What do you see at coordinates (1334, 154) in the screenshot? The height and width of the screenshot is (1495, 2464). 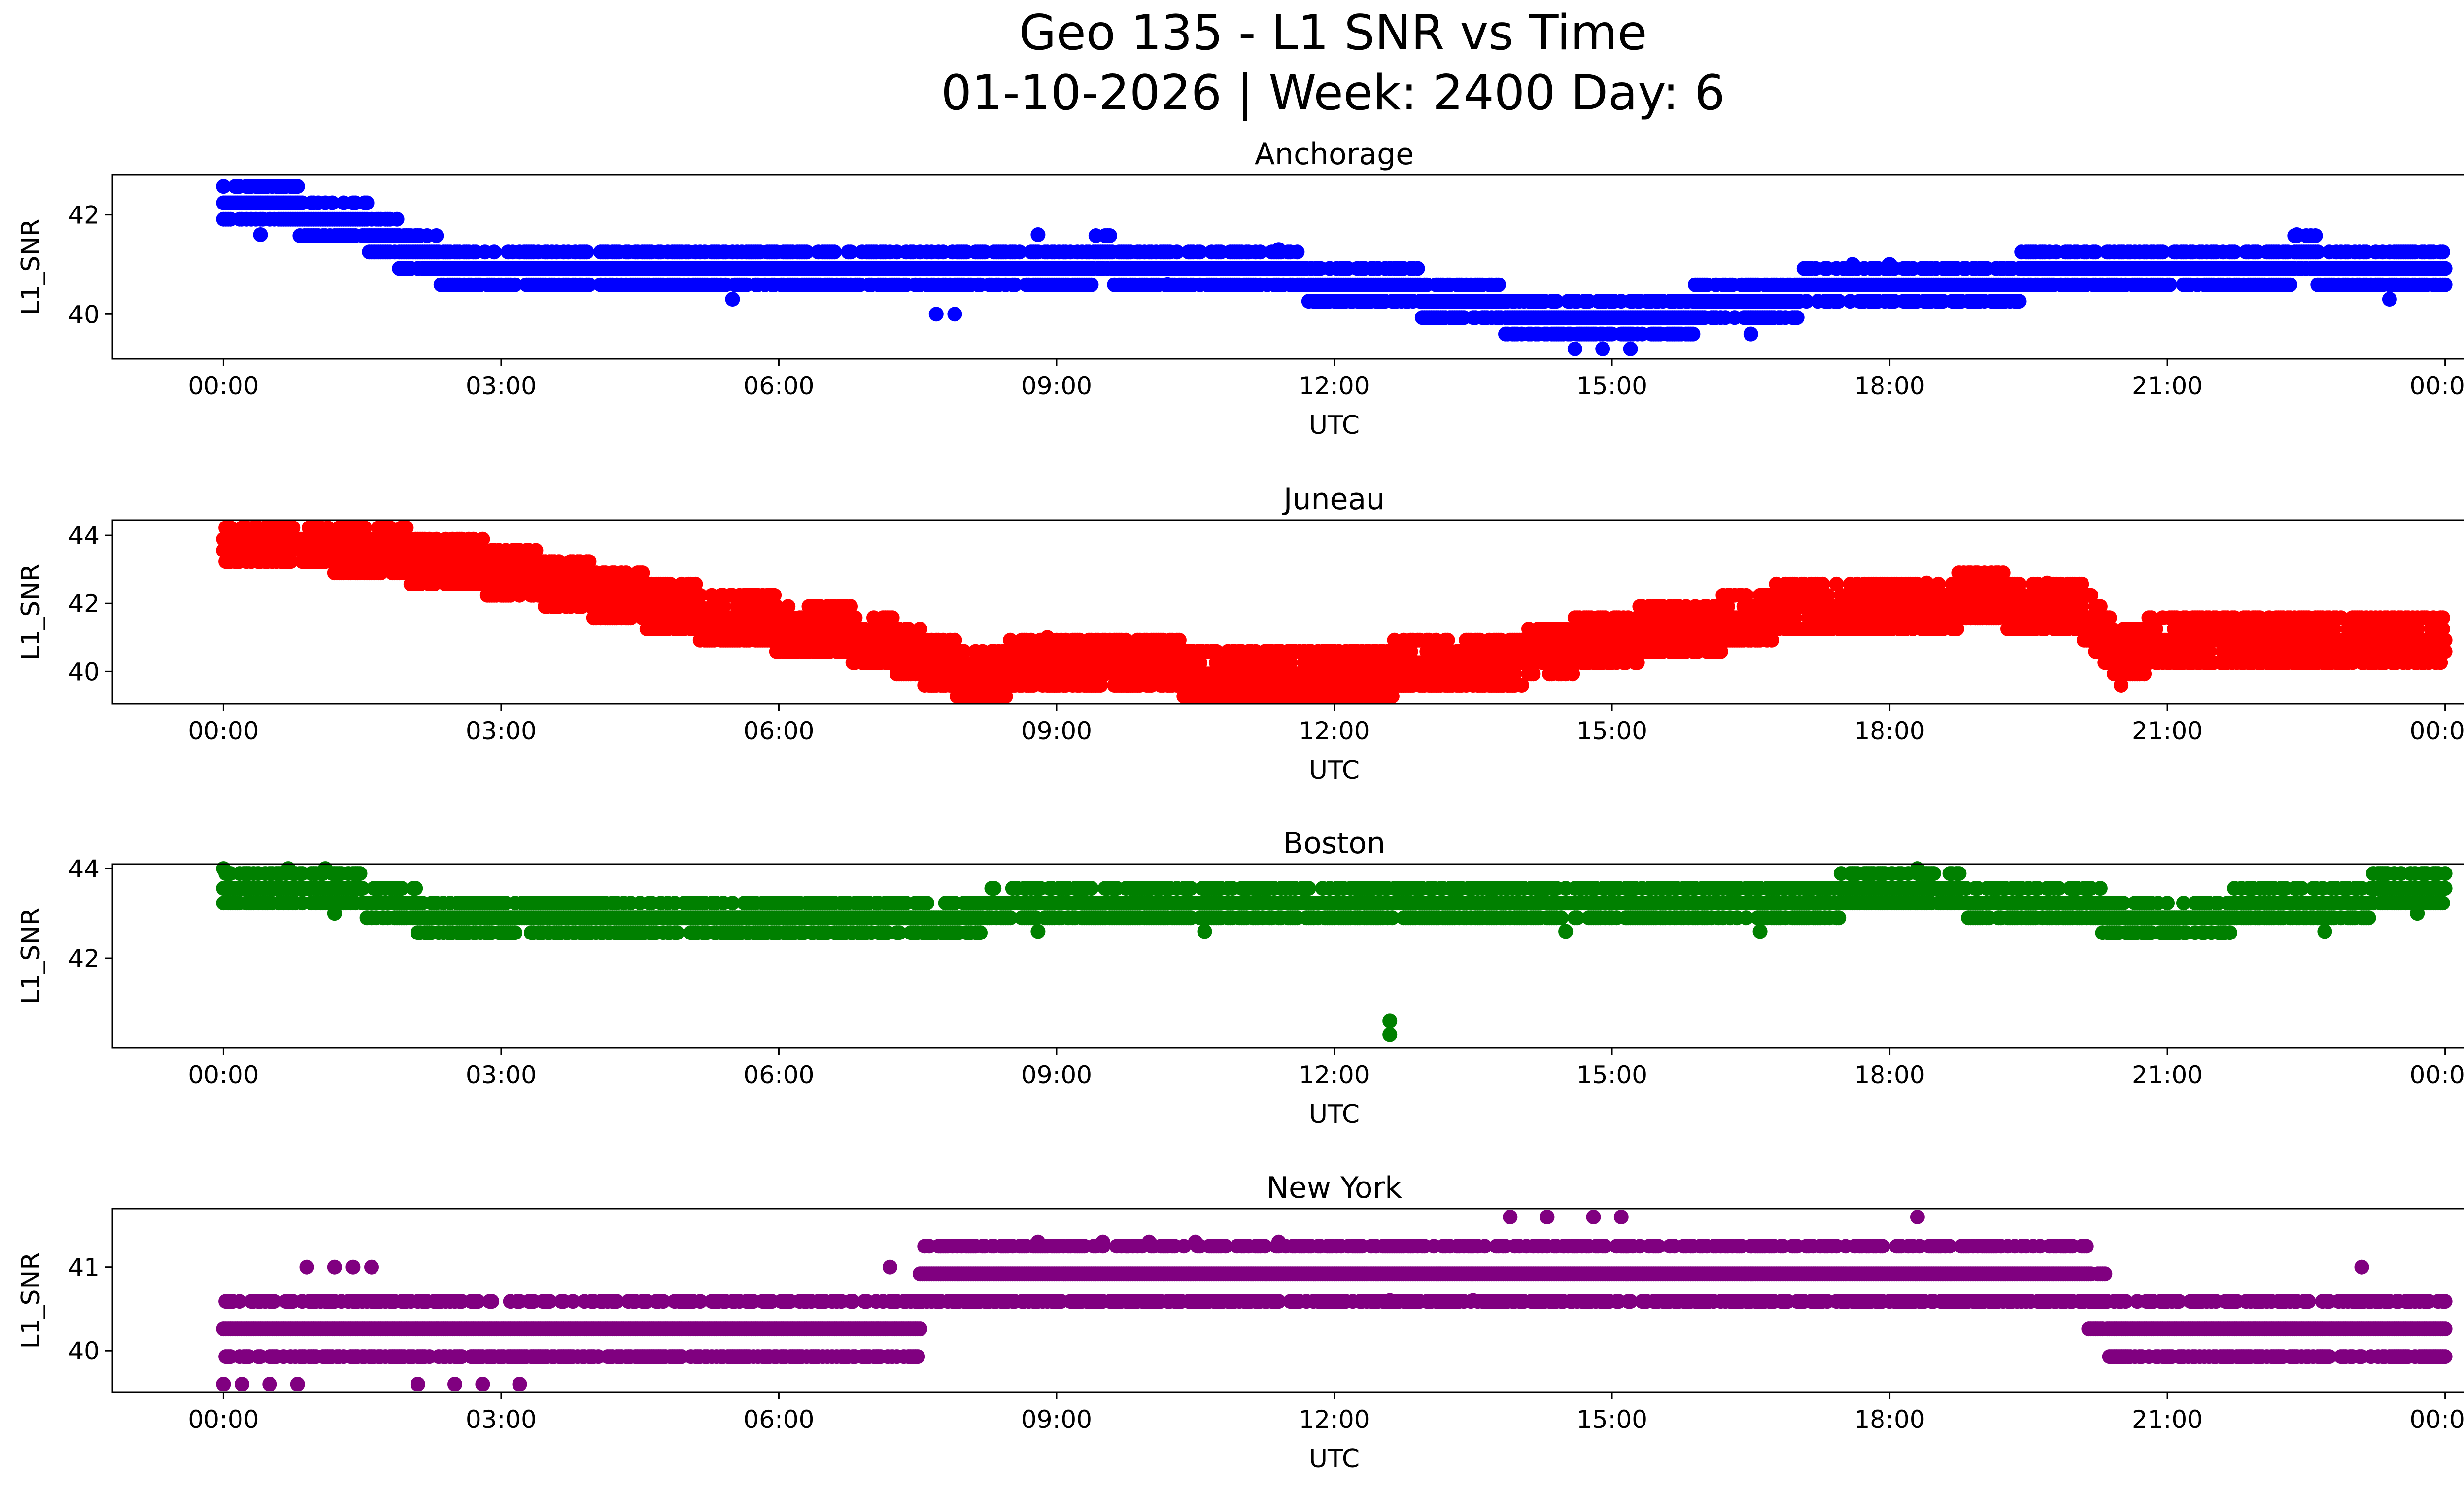 I see `subplot-title: Anchorage` at bounding box center [1334, 154].